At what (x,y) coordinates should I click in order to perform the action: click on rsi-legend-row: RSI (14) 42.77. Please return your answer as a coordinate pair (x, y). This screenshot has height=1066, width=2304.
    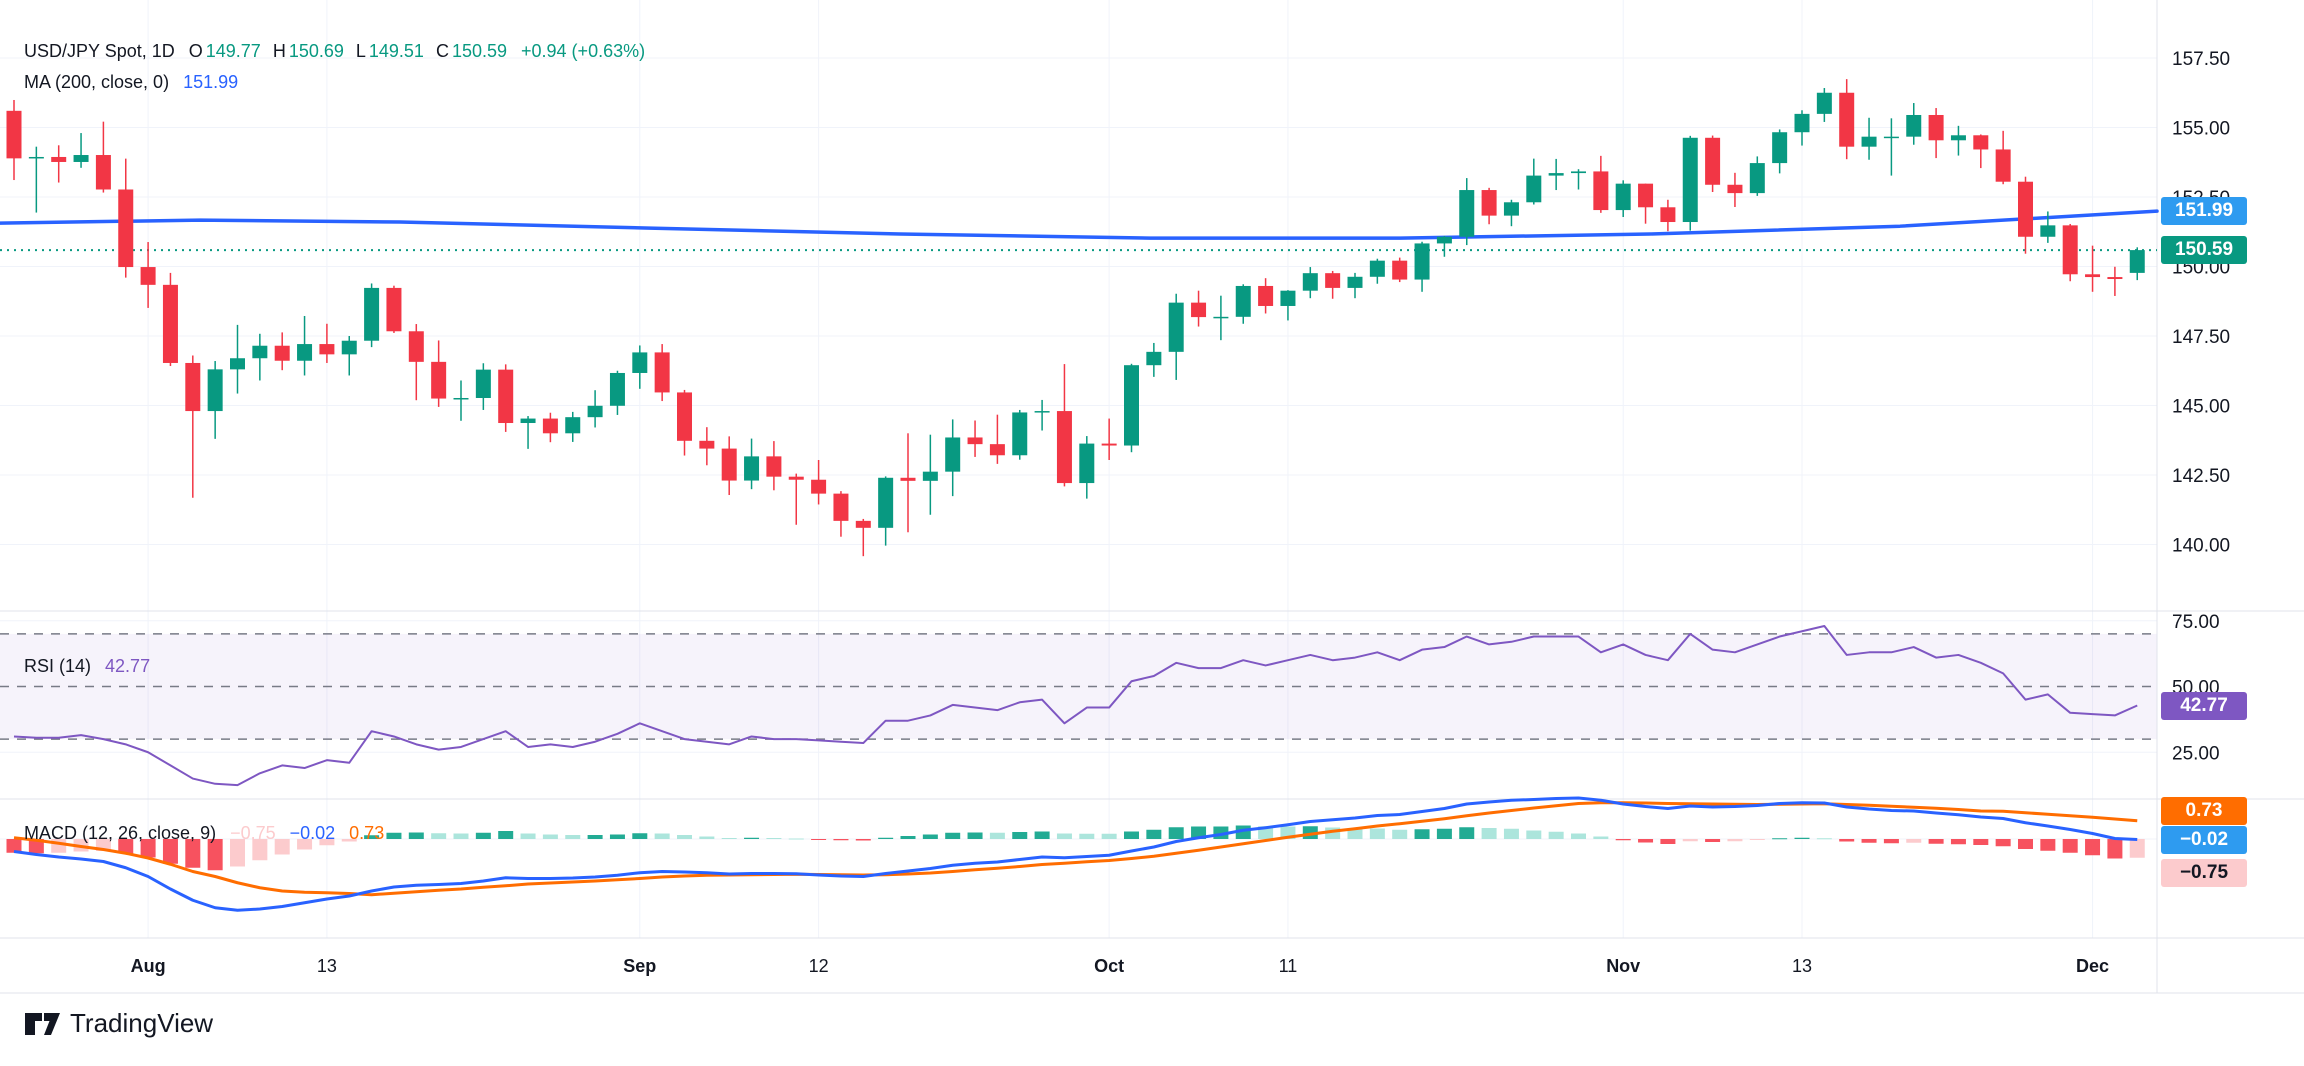
    Looking at the image, I should click on (87, 666).